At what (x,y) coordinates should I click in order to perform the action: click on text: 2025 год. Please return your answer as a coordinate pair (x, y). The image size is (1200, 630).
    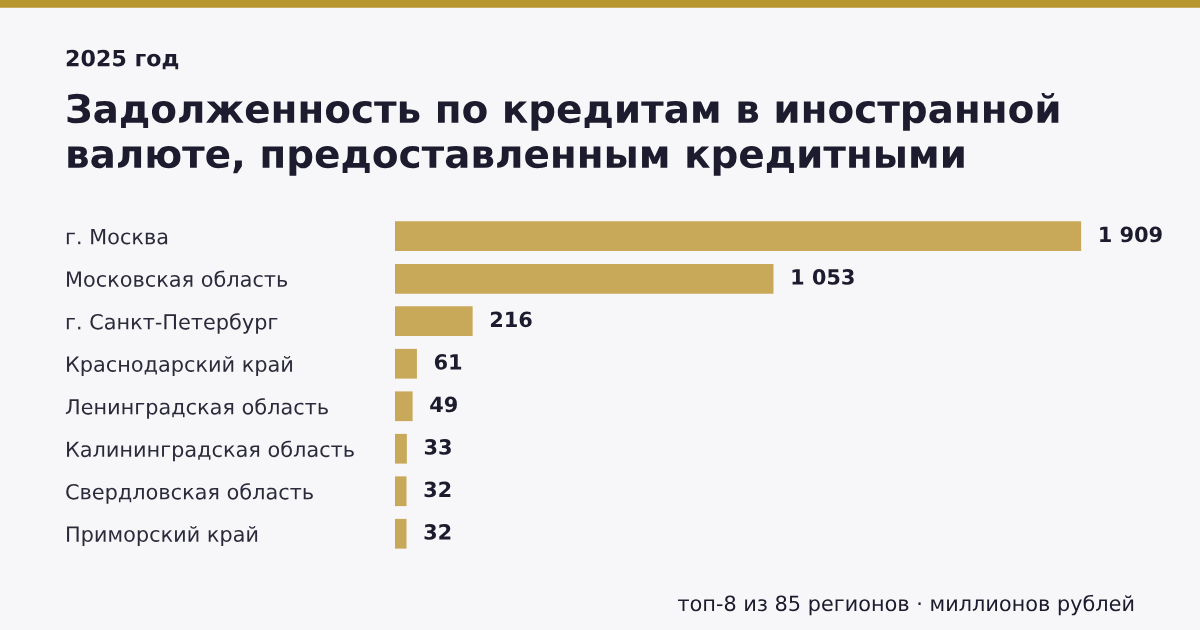
    Looking at the image, I should click on (122, 59).